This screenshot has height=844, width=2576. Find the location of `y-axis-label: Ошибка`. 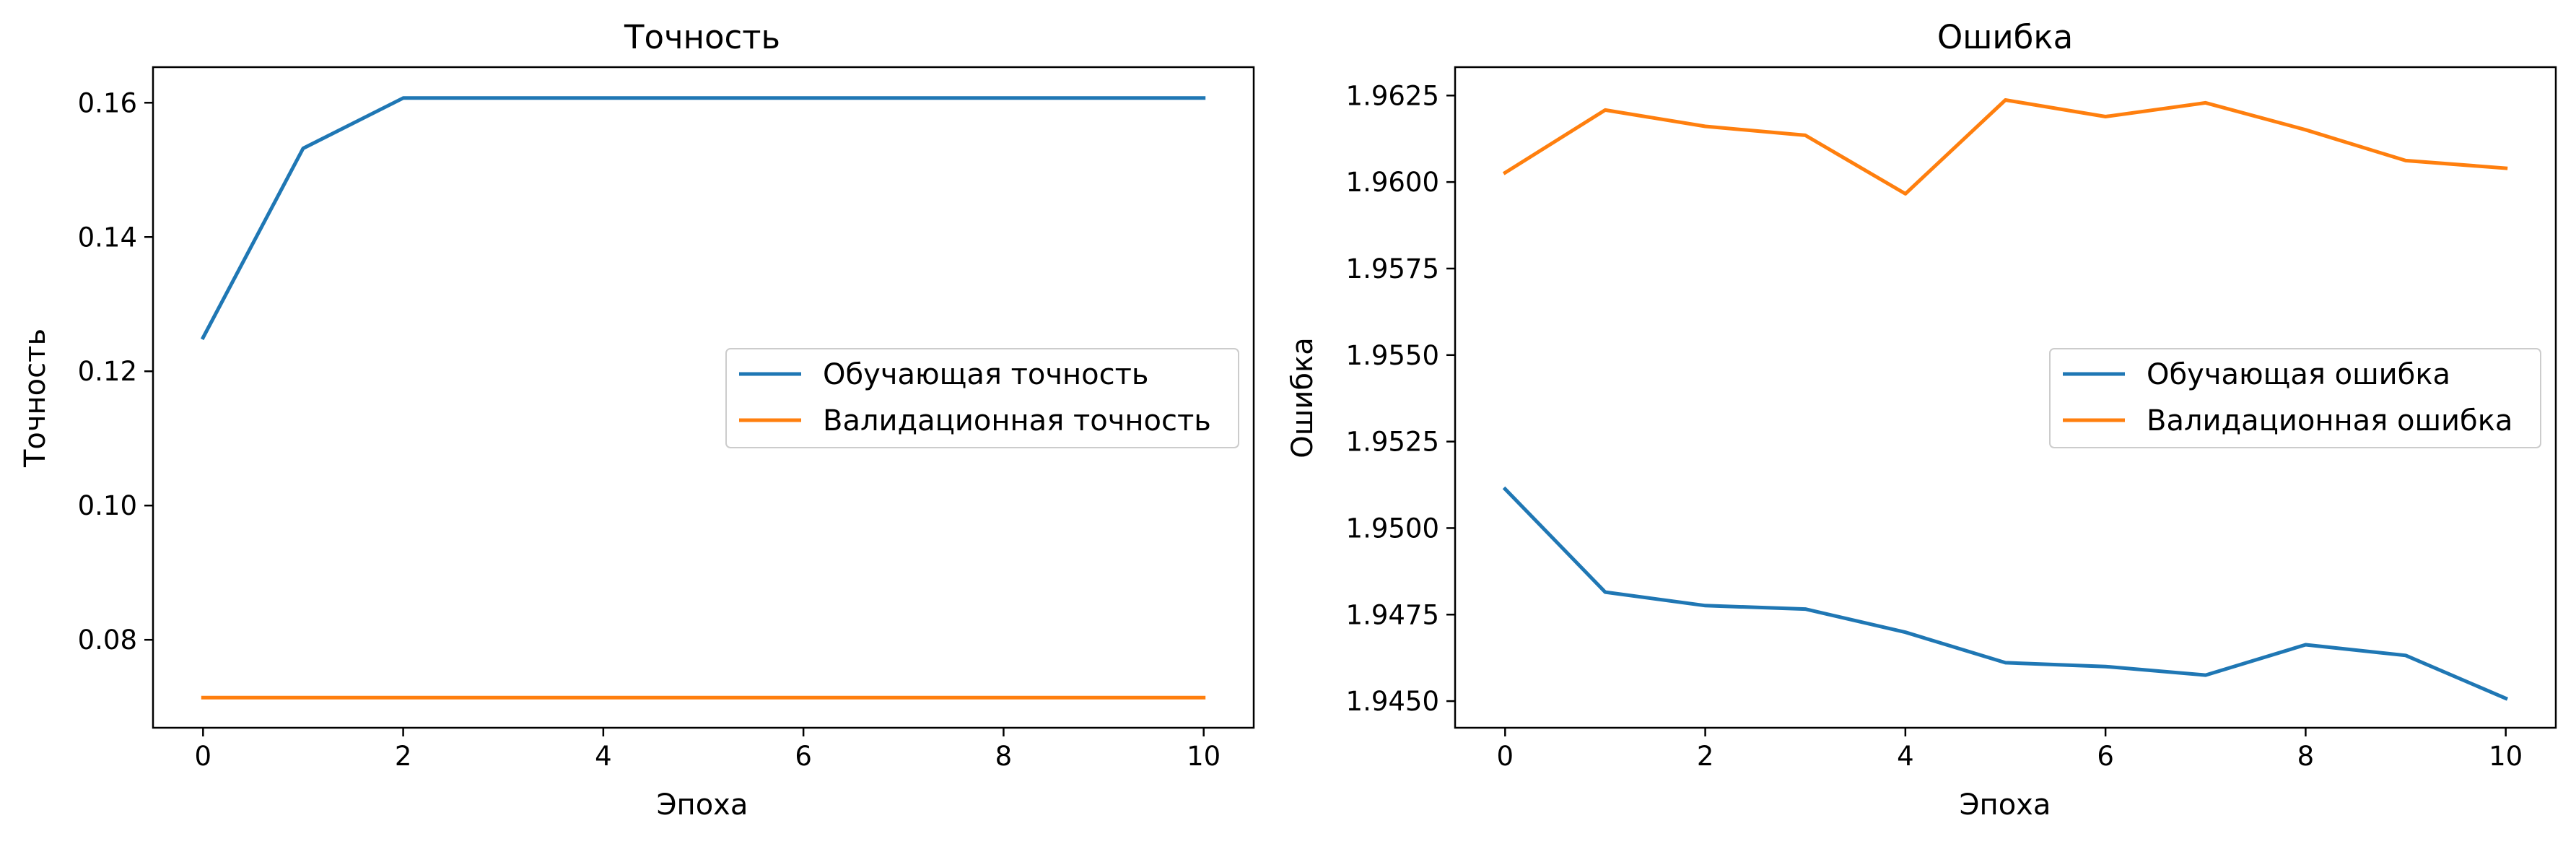

y-axis-label: Ошибка is located at coordinates (1302, 397).